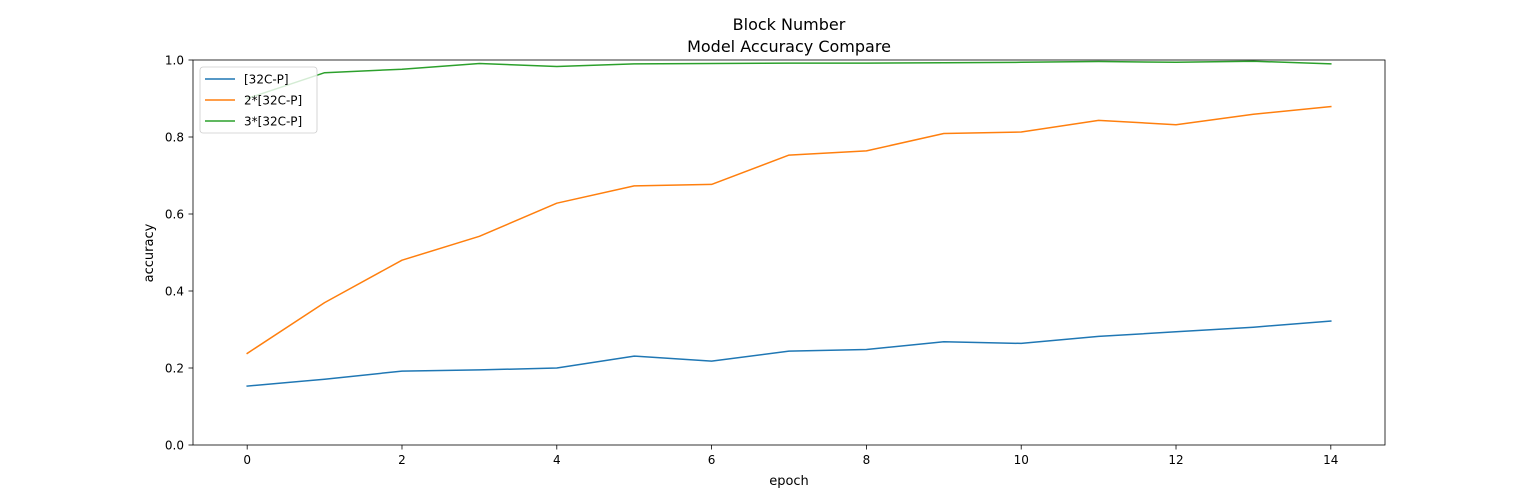  What do you see at coordinates (174, 61) in the screenshot?
I see `y-tick-label: 1.0` at bounding box center [174, 61].